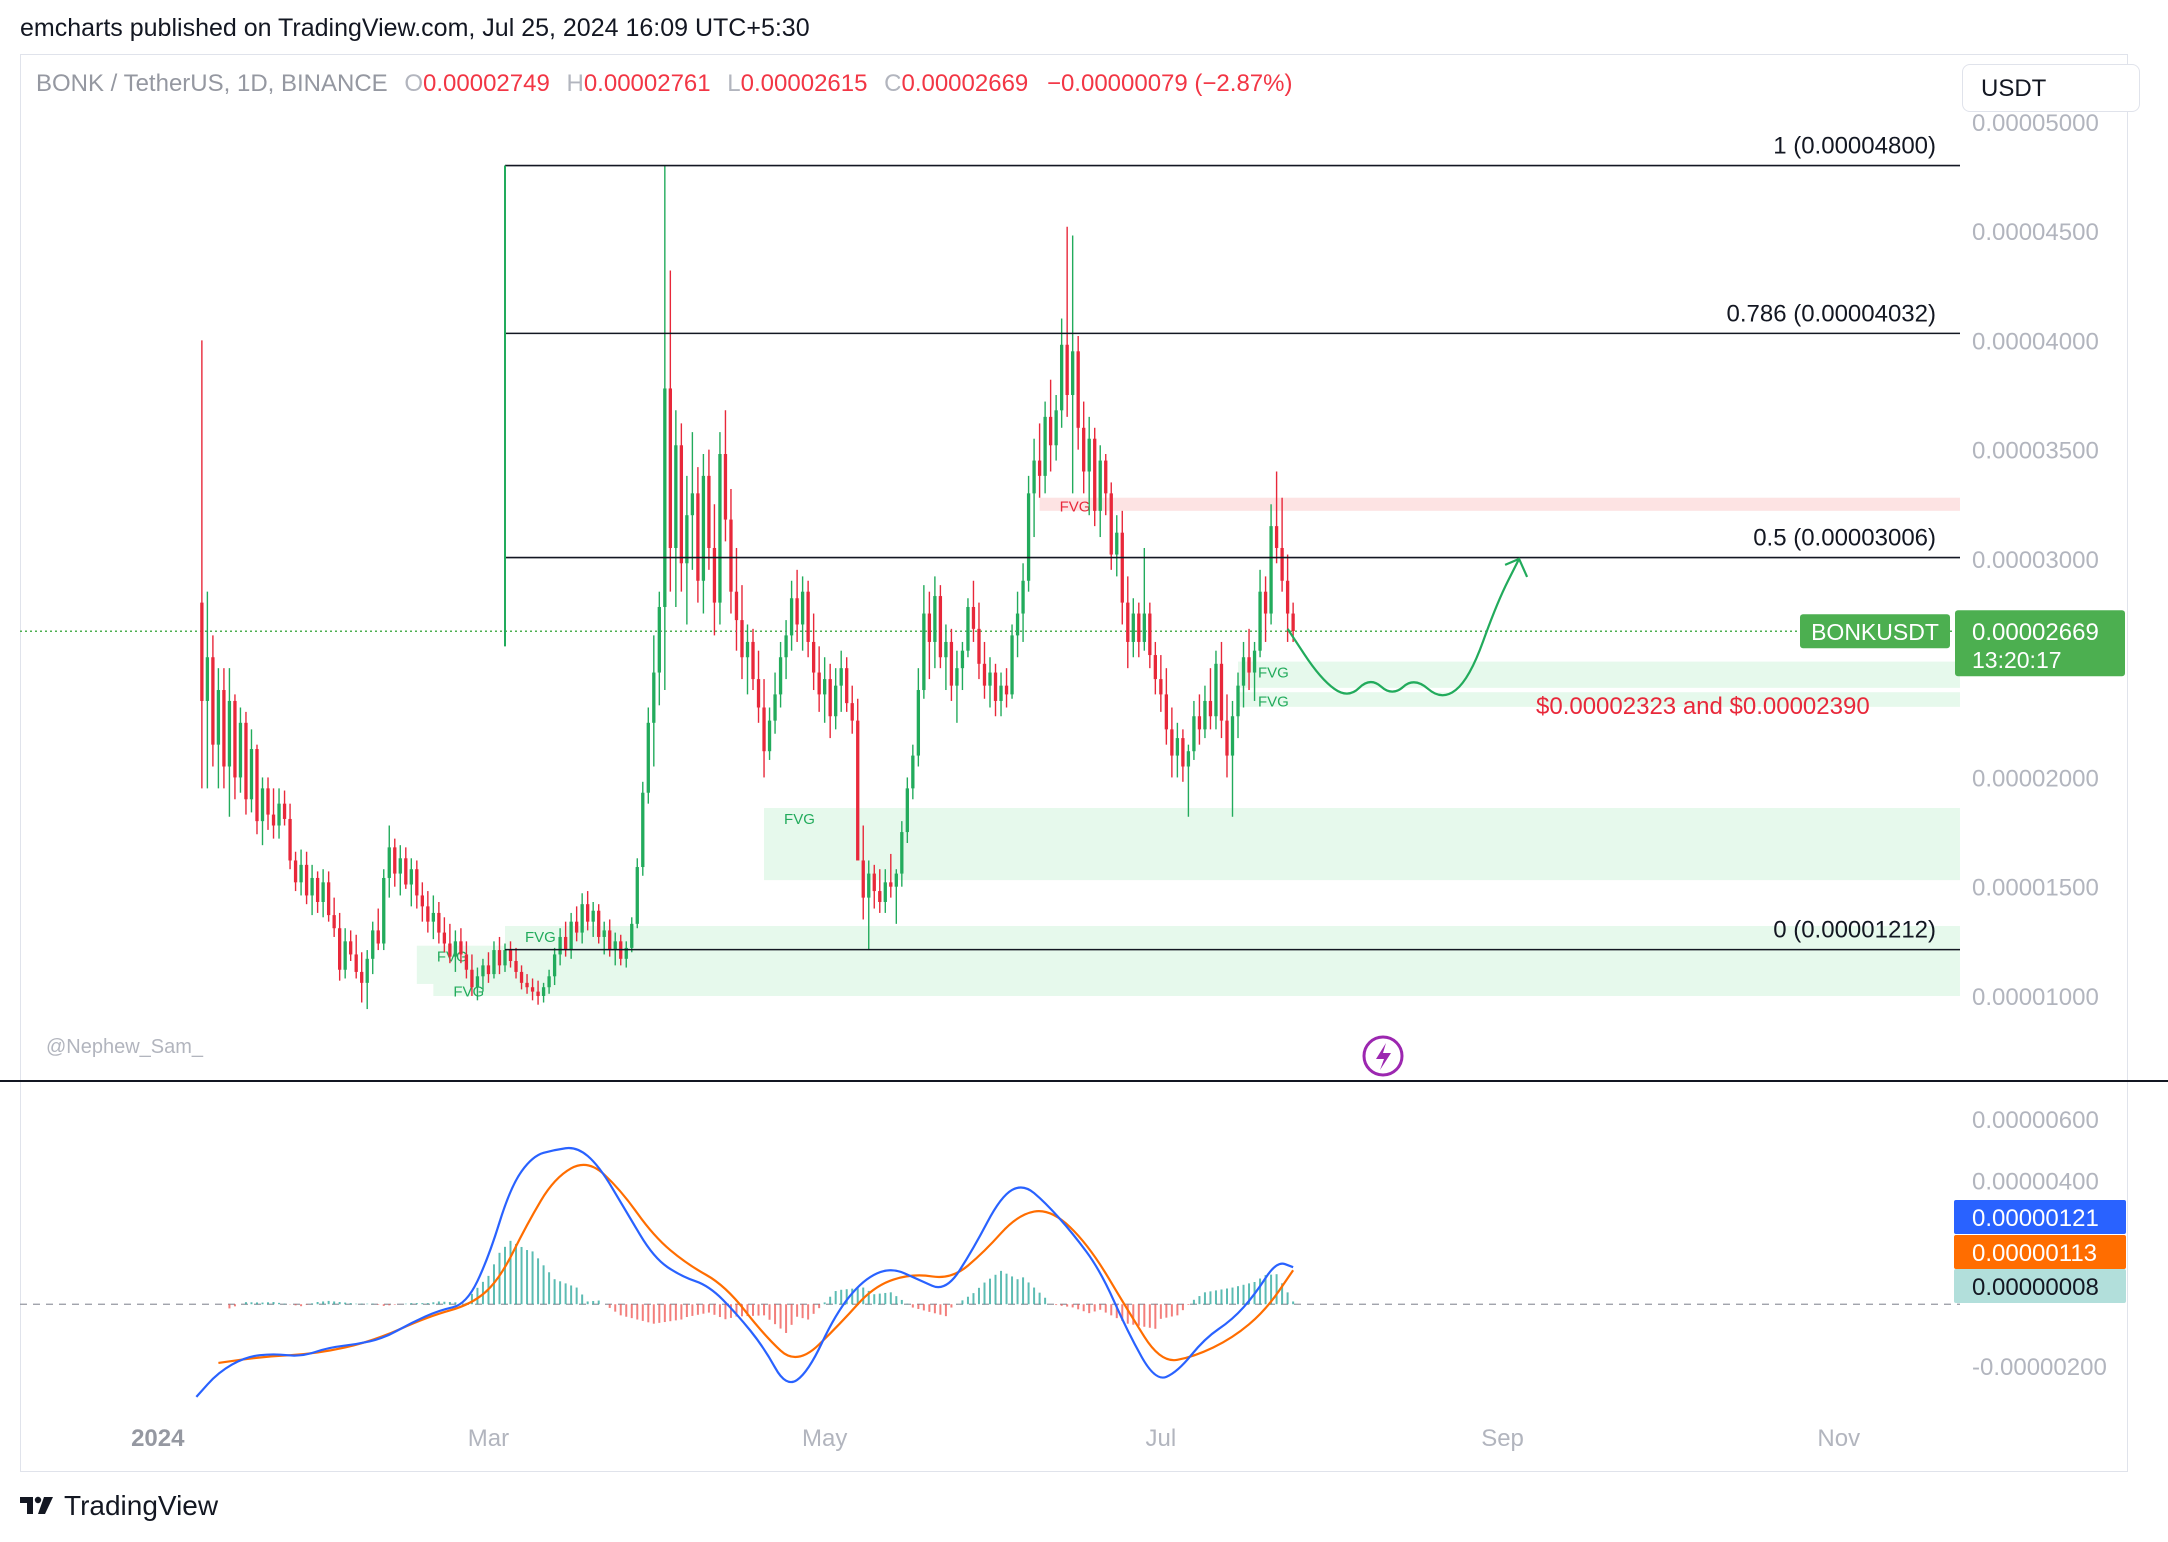  I want to click on tradingview-footer: TradingView, so click(119, 1506).